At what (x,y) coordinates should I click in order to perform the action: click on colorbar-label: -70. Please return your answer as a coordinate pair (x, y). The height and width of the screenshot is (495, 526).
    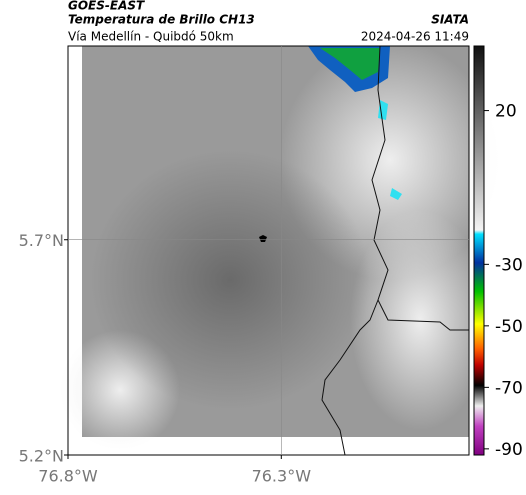
    Looking at the image, I should click on (509, 388).